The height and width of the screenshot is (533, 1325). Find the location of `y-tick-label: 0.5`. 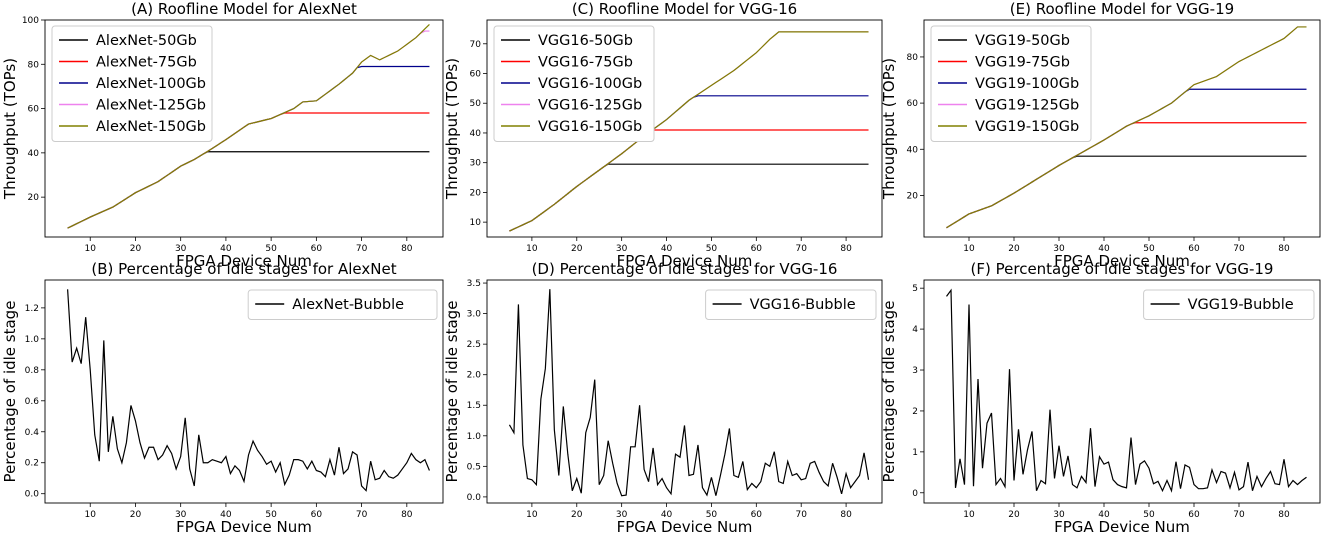

y-tick-label: 0.5 is located at coordinates (474, 467).